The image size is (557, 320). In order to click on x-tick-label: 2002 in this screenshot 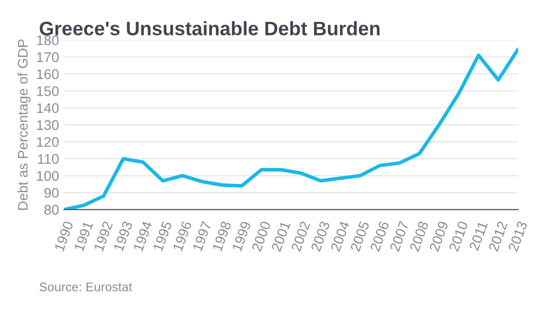, I will do `click(300, 236)`.